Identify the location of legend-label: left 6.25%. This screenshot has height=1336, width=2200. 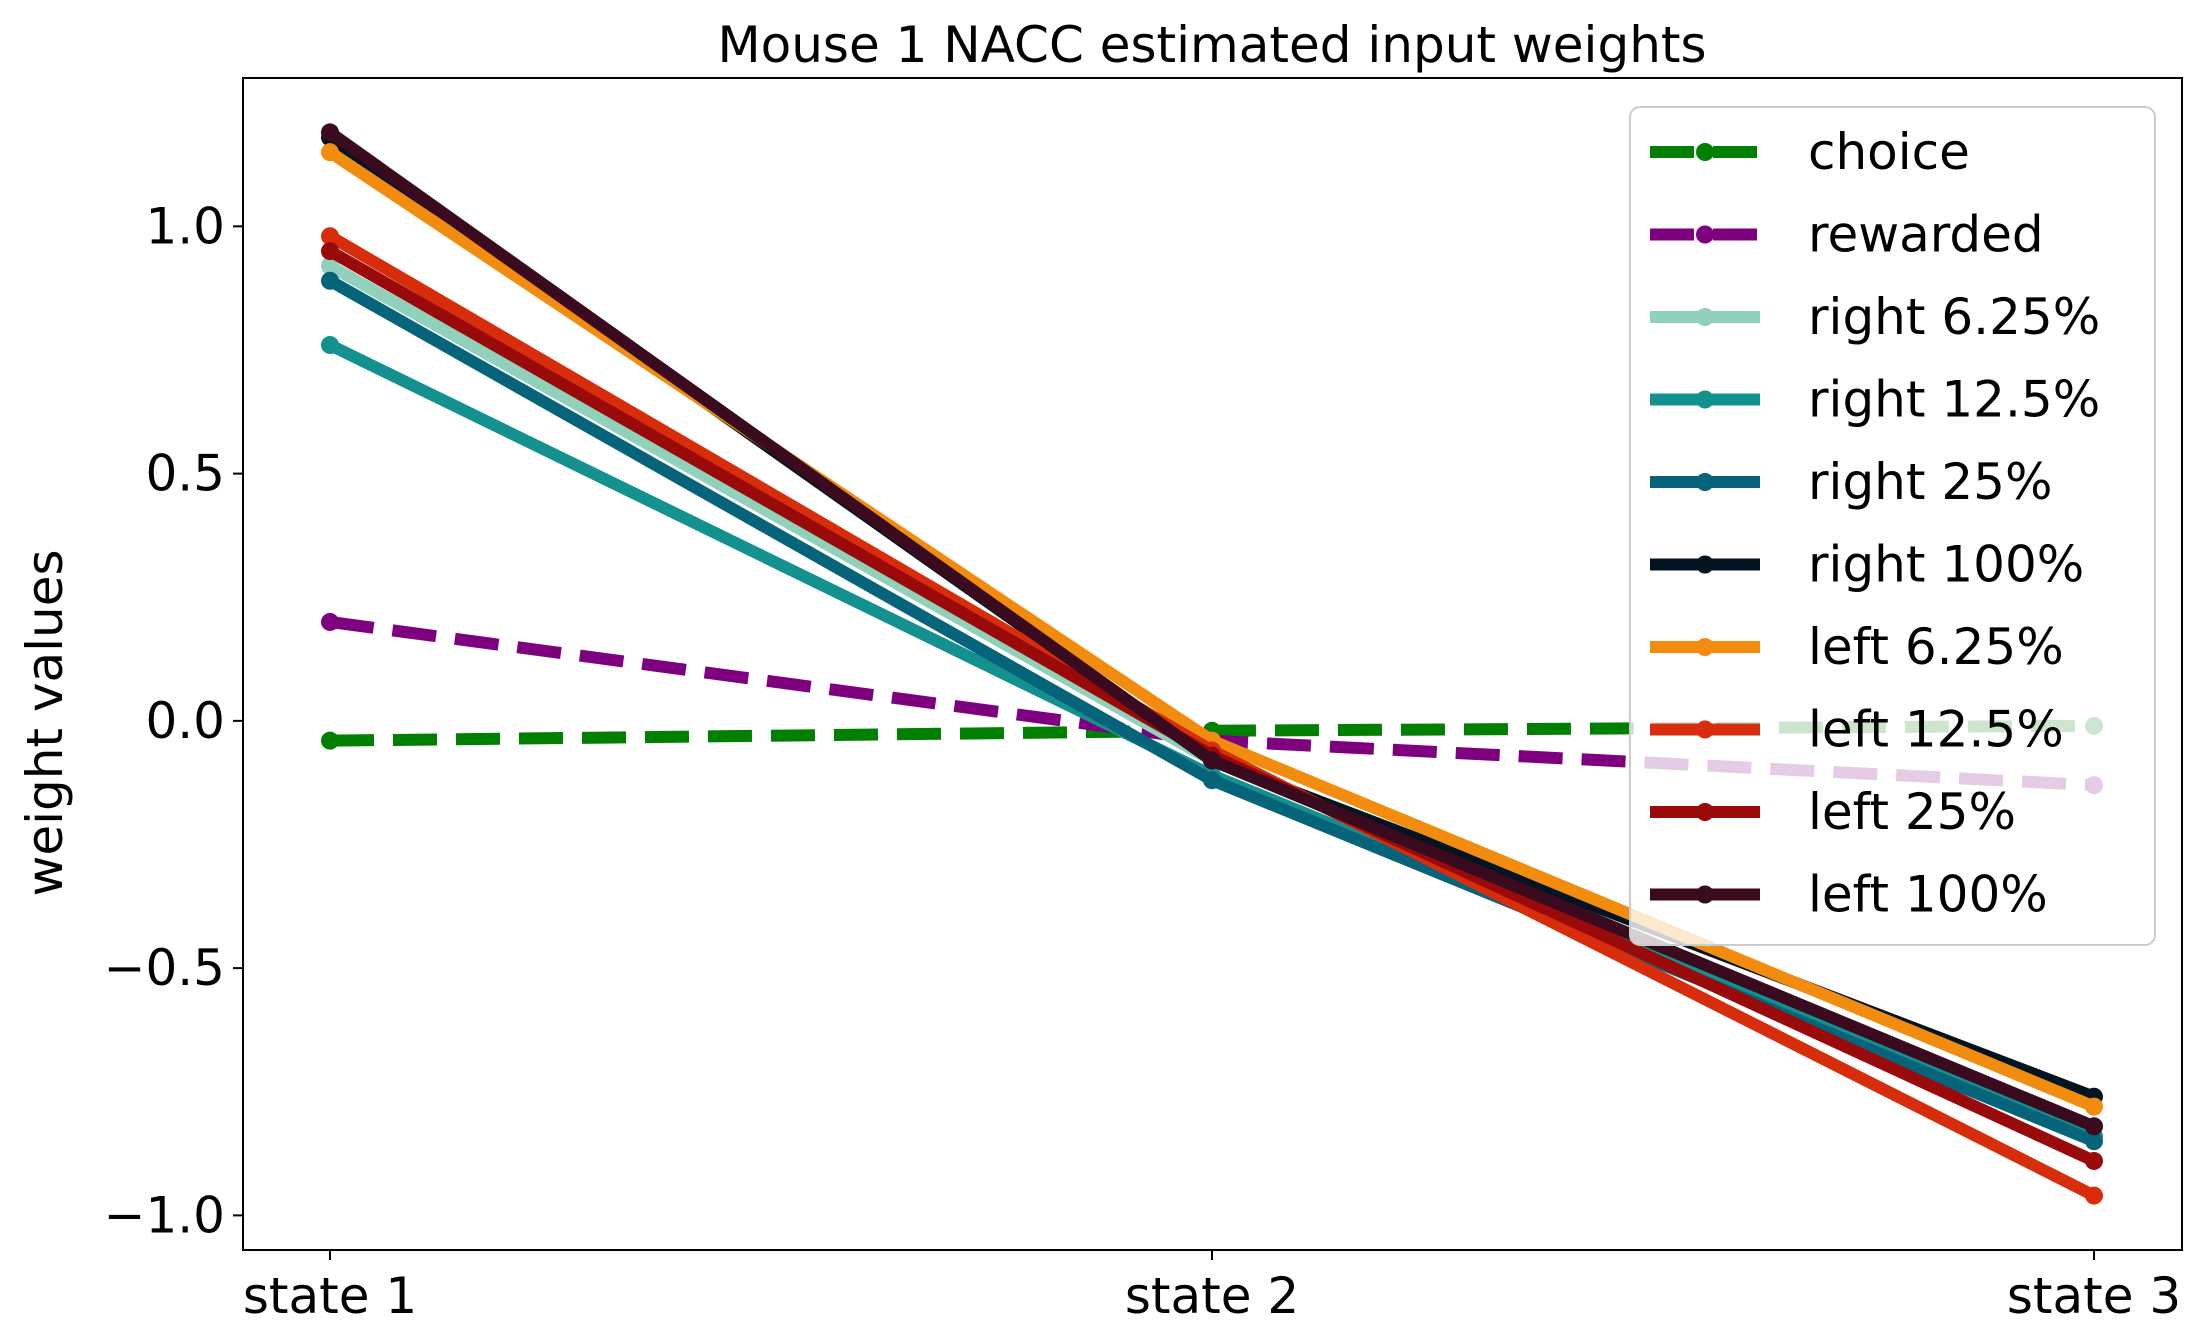
(1936, 647).